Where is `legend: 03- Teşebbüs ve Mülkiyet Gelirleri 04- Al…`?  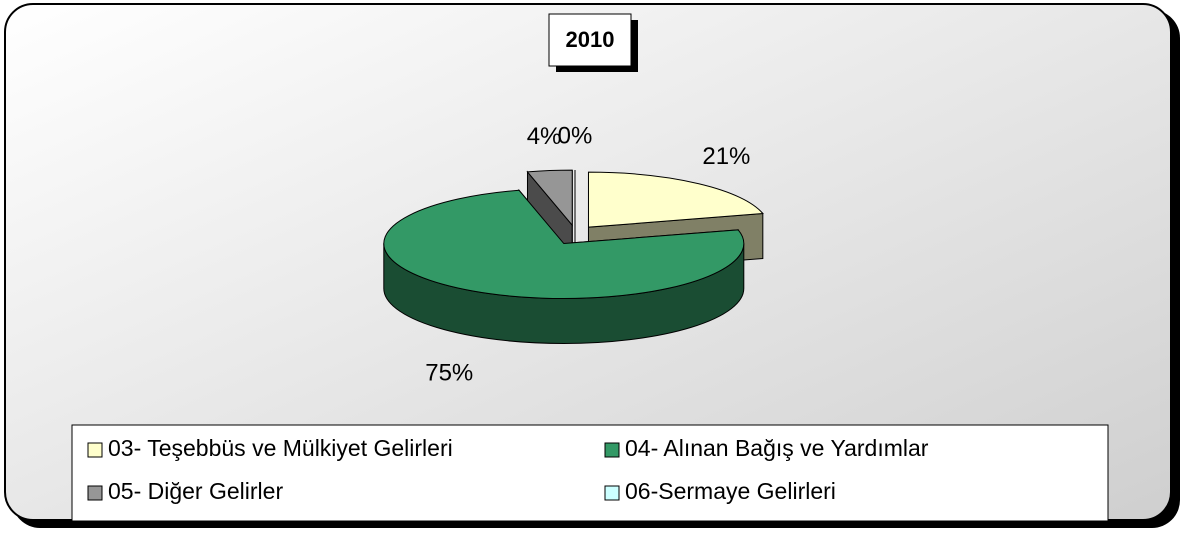
legend: 03- Teşebbüs ve Mülkiyet Gelirleri 04- Al… is located at coordinates (508, 469).